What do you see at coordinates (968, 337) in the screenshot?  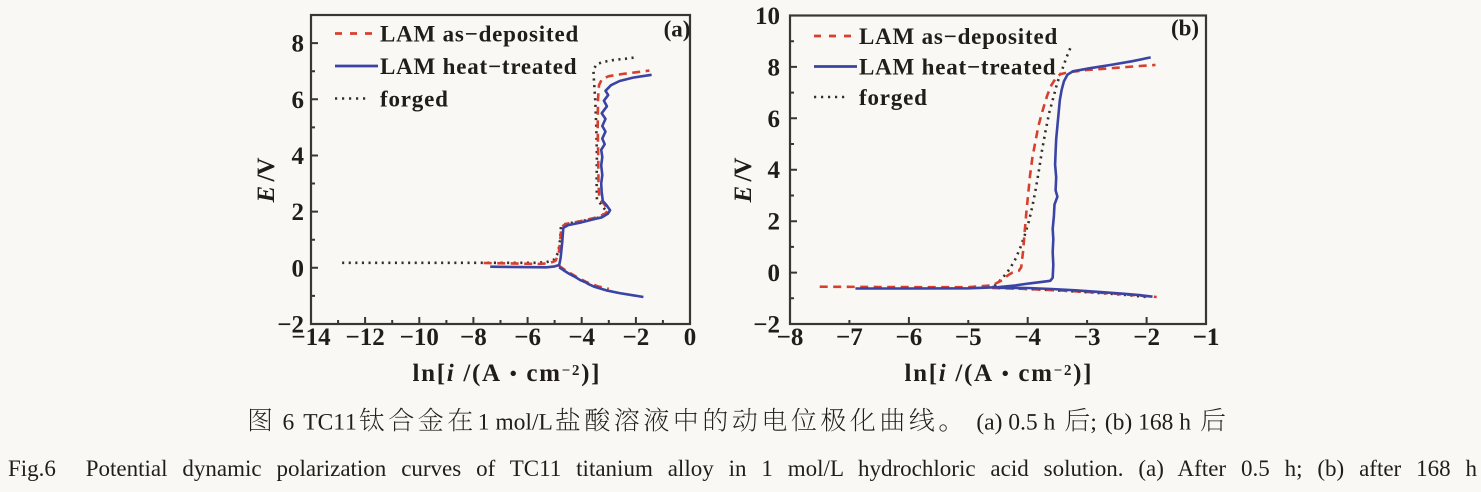 I see `svg-text: −5` at bounding box center [968, 337].